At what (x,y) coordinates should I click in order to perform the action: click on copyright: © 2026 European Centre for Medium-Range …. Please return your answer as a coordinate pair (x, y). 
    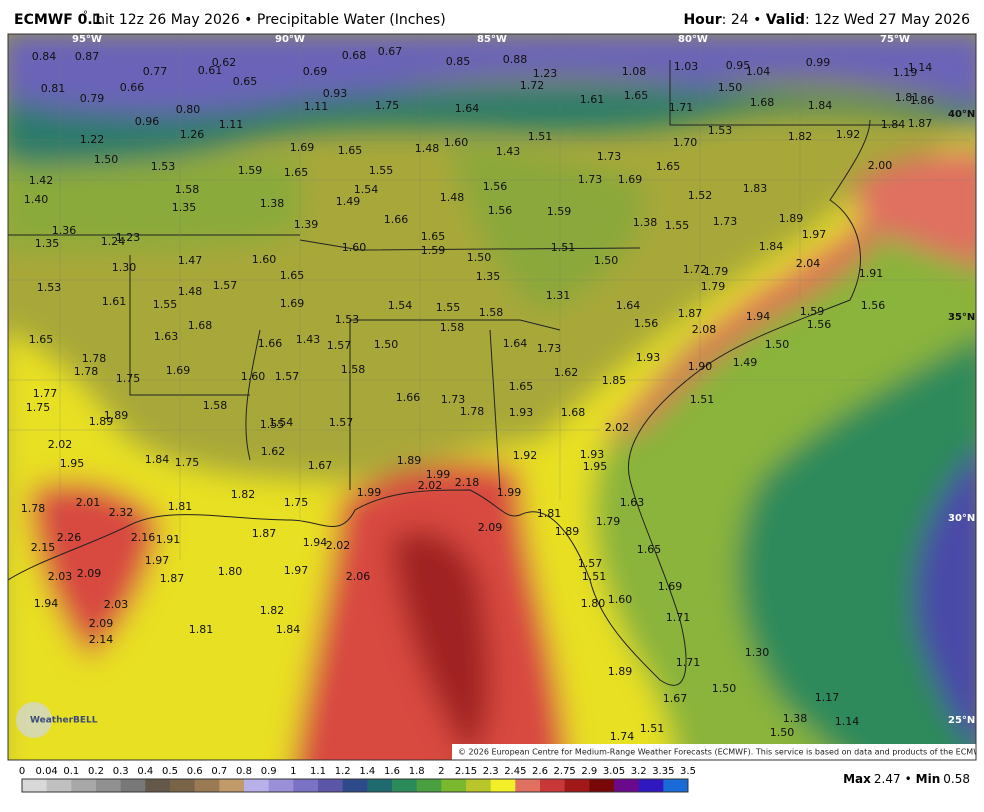
    Looking at the image, I should click on (721, 752).